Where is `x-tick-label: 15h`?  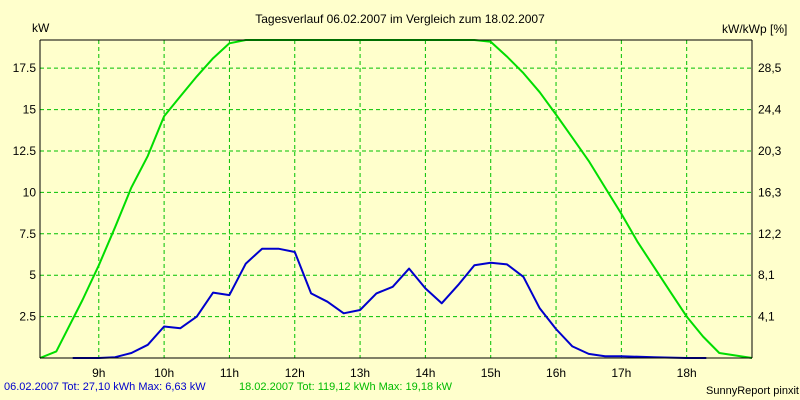
x-tick-label: 15h is located at coordinates (491, 373).